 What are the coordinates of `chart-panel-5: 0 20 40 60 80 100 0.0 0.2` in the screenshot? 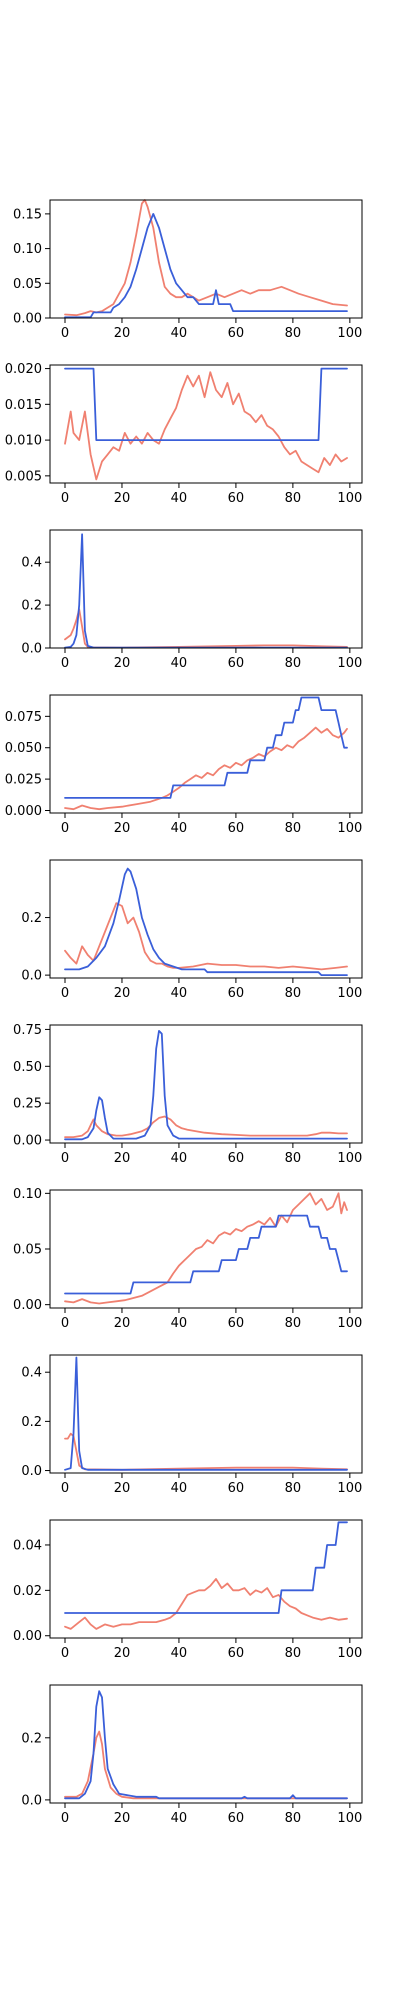 It's located at (192, 930).